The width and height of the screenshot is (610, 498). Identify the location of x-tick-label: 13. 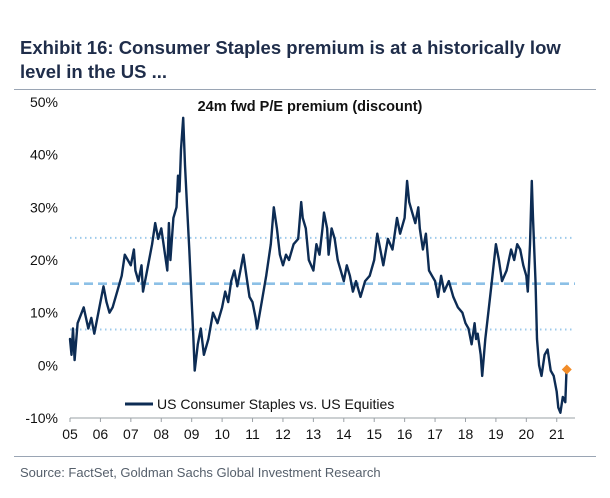
(314, 434).